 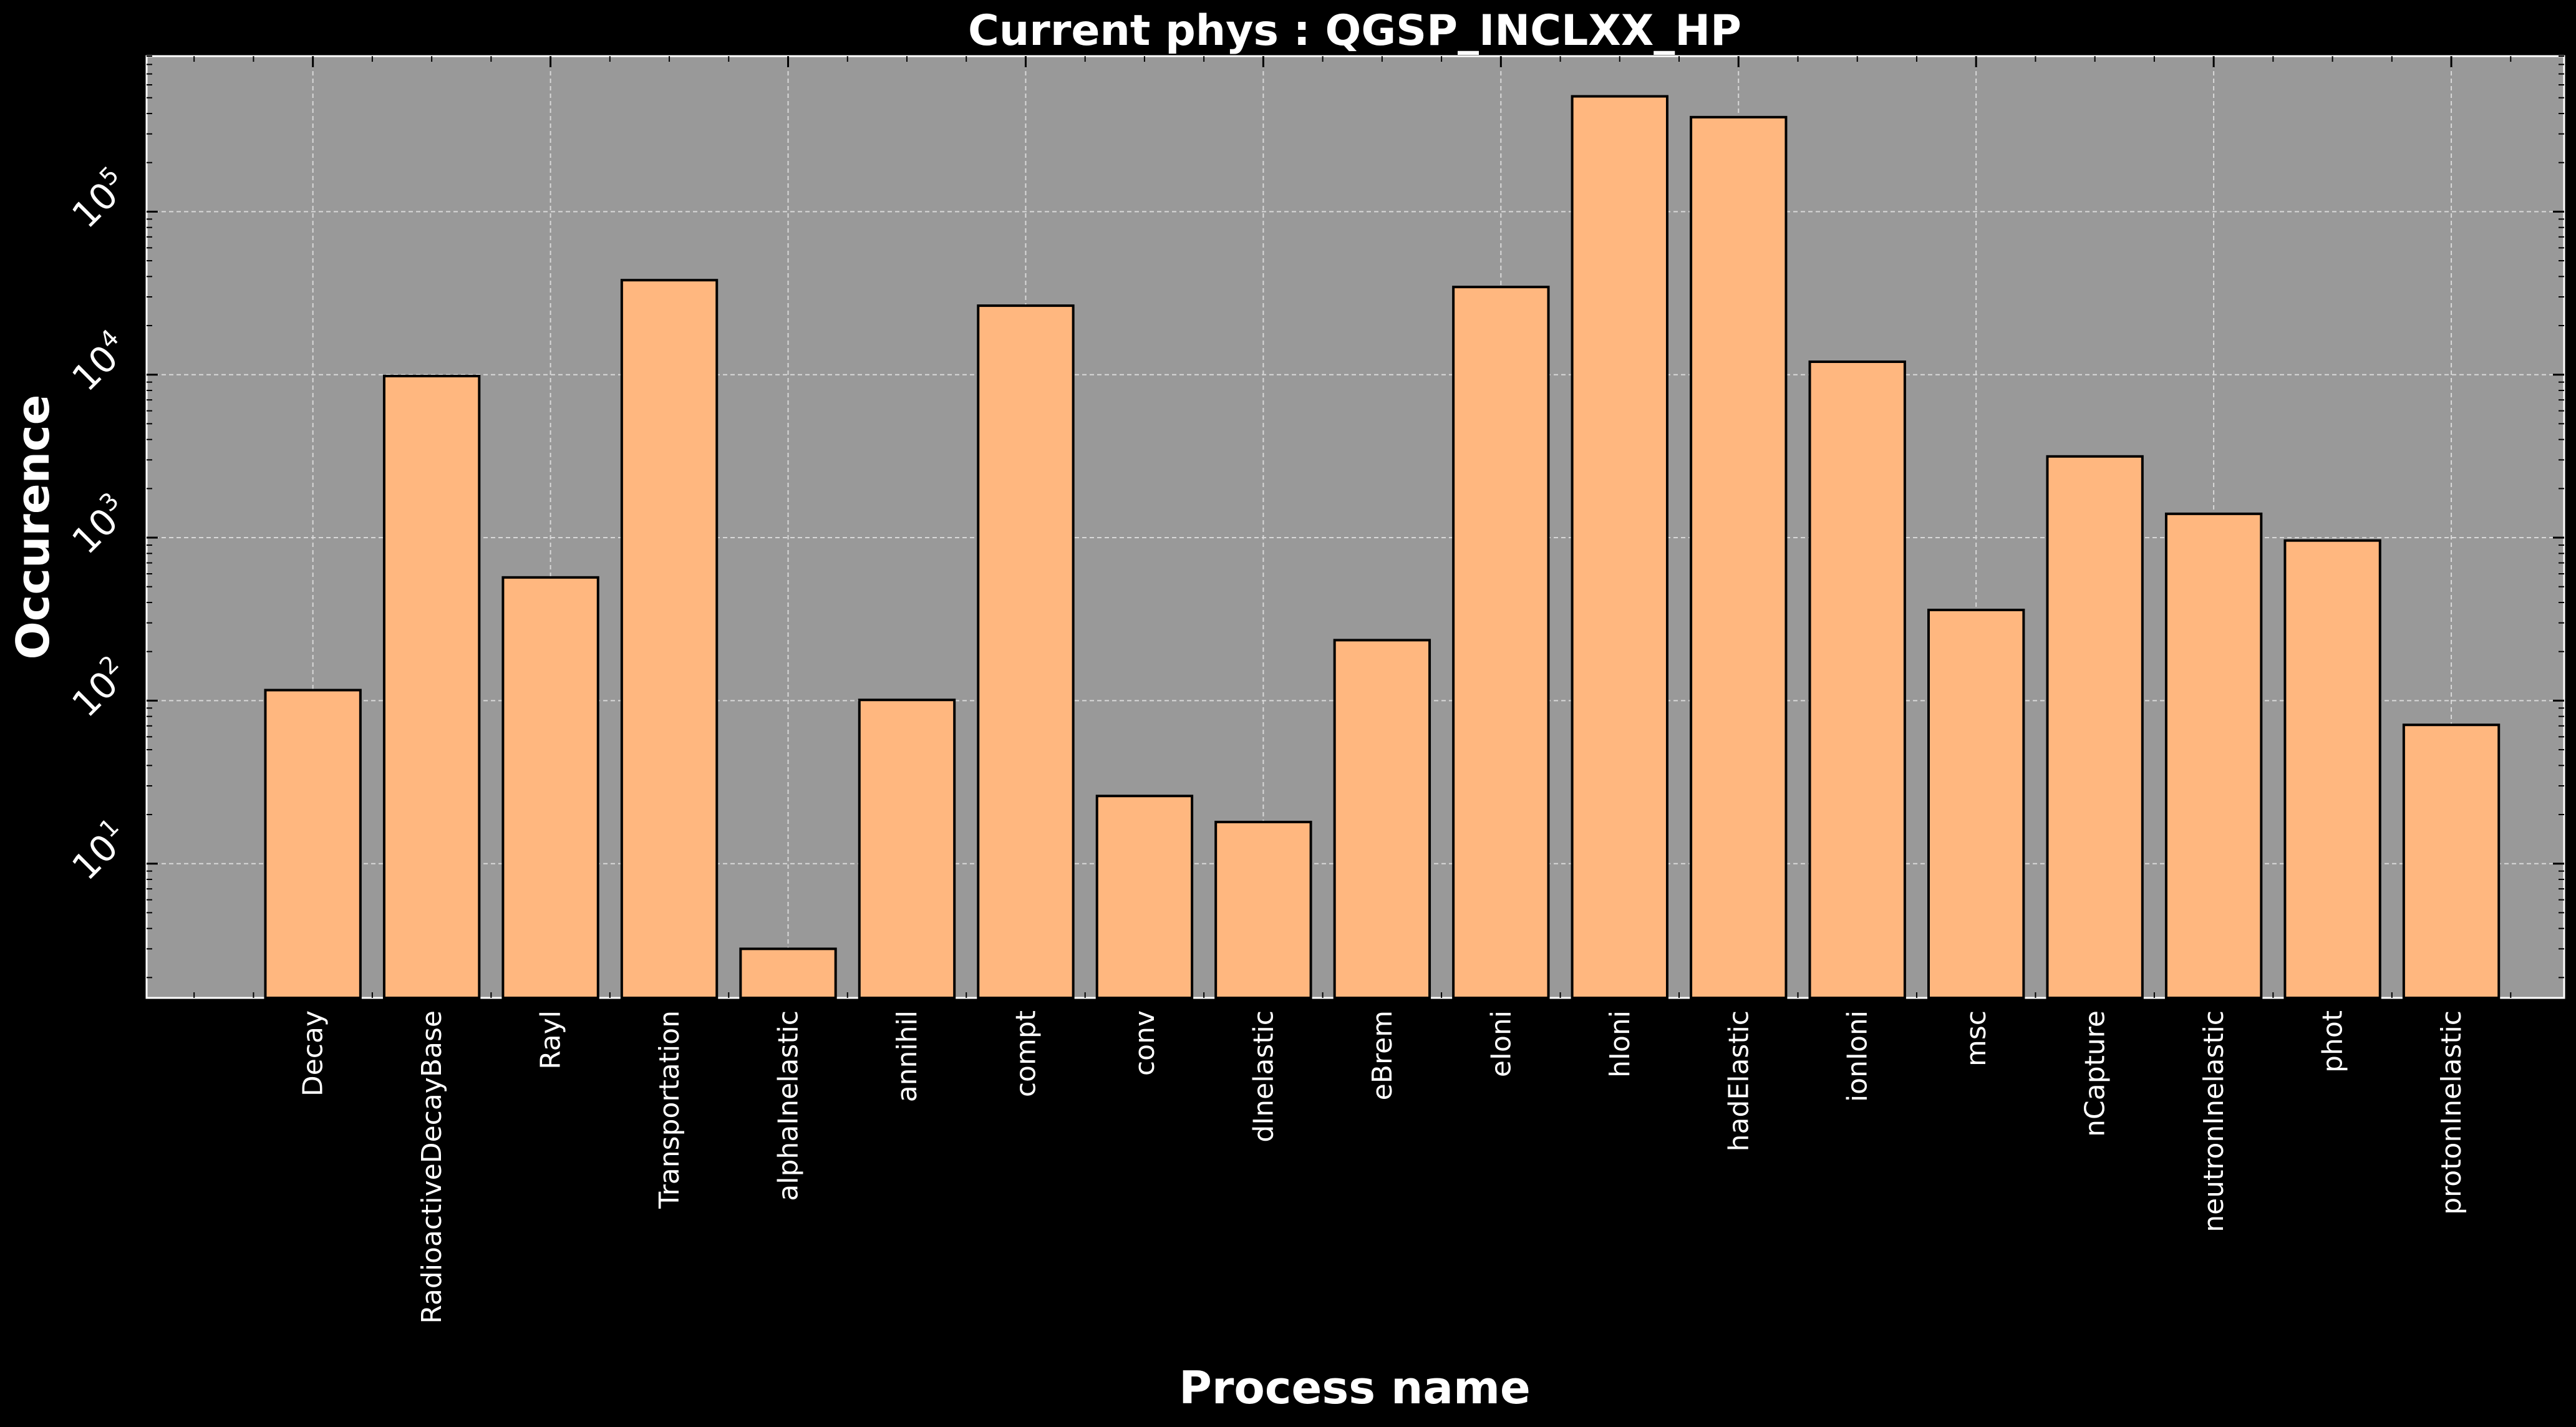 I want to click on y-axis-label: Occurence, so click(x=33, y=527).